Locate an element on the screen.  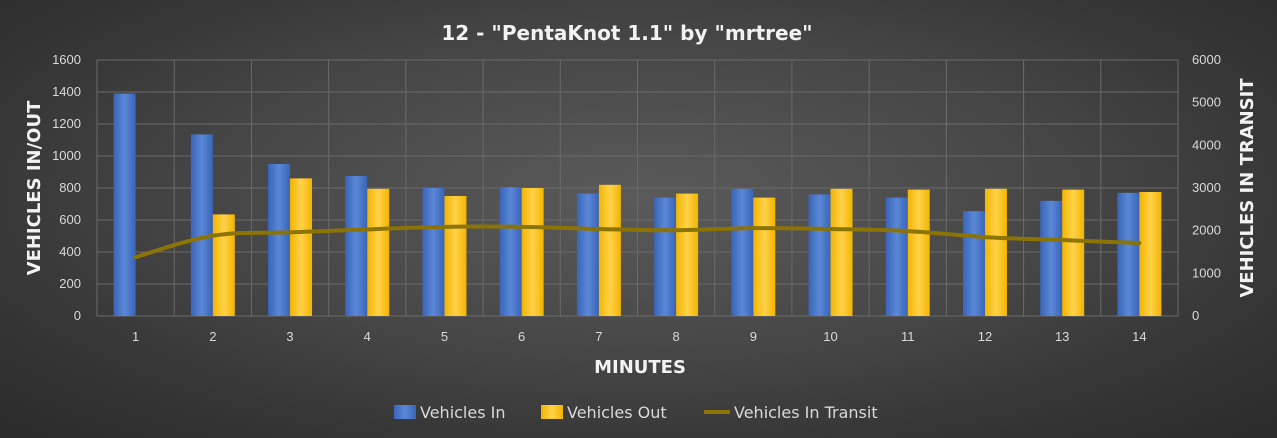
legend-label-vehicles-in: Vehicles In is located at coordinates (463, 412).